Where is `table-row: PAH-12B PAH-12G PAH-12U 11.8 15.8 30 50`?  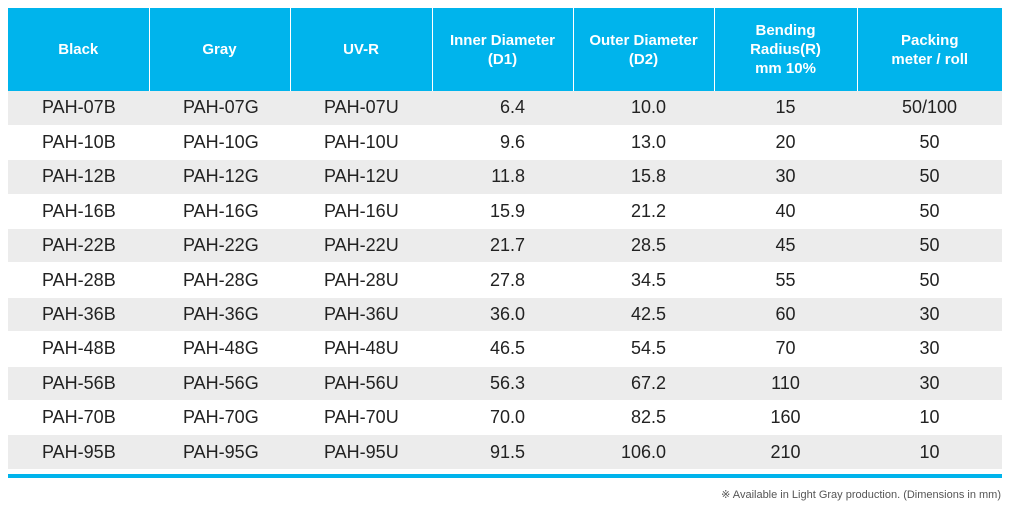
table-row: PAH-12B PAH-12G PAH-12U 11.8 15.8 30 50 is located at coordinates (505, 177).